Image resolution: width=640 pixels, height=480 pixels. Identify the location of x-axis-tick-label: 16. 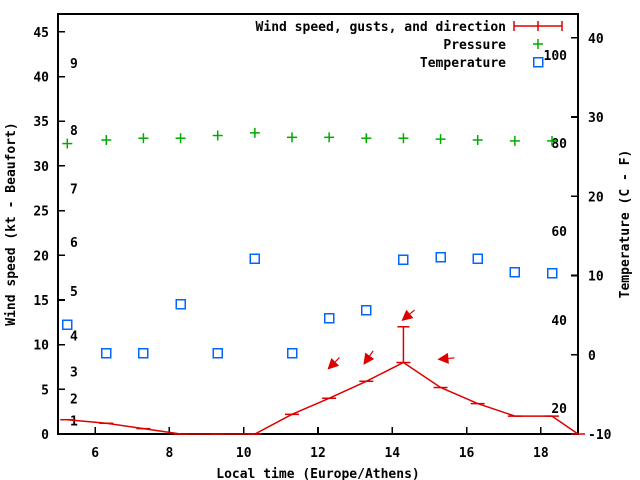
(467, 453).